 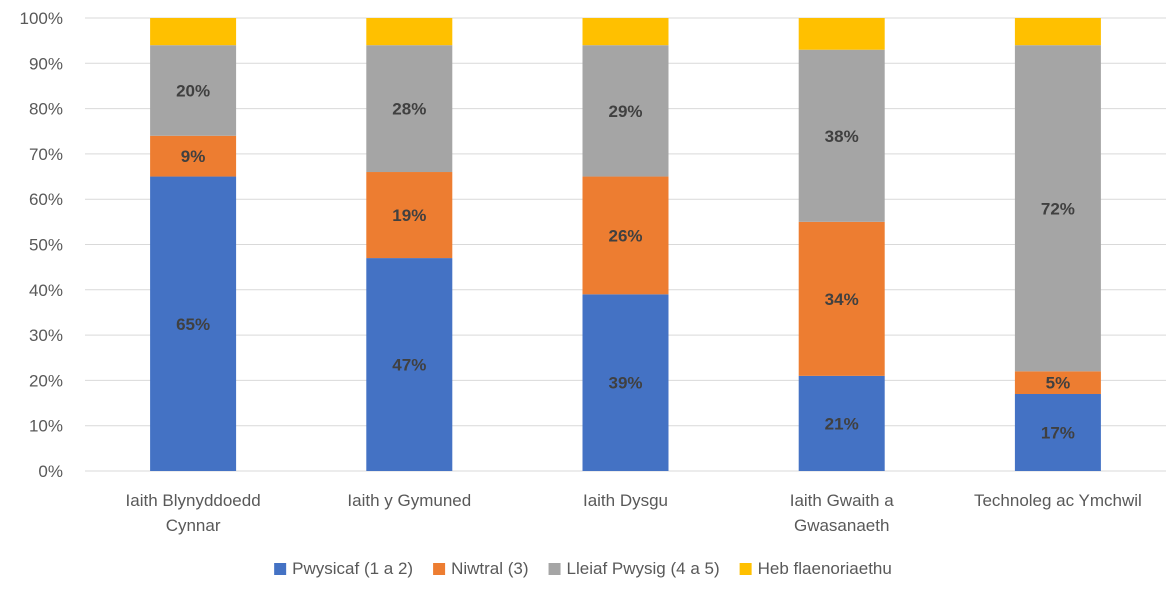 What do you see at coordinates (193, 500) in the screenshot?
I see `category-label: Iaith Blynyddoedd` at bounding box center [193, 500].